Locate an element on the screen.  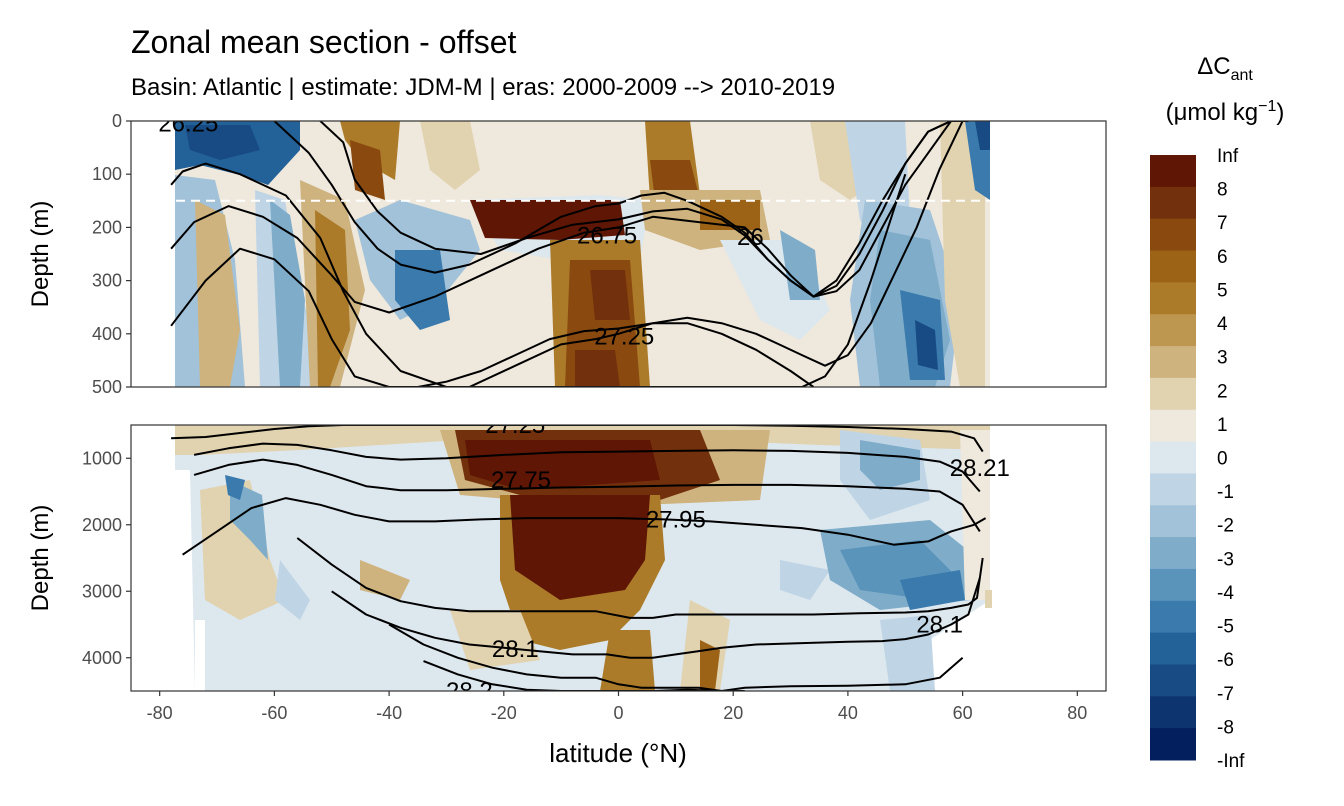
legend-bin-label: -2 is located at coordinates (1225, 526).